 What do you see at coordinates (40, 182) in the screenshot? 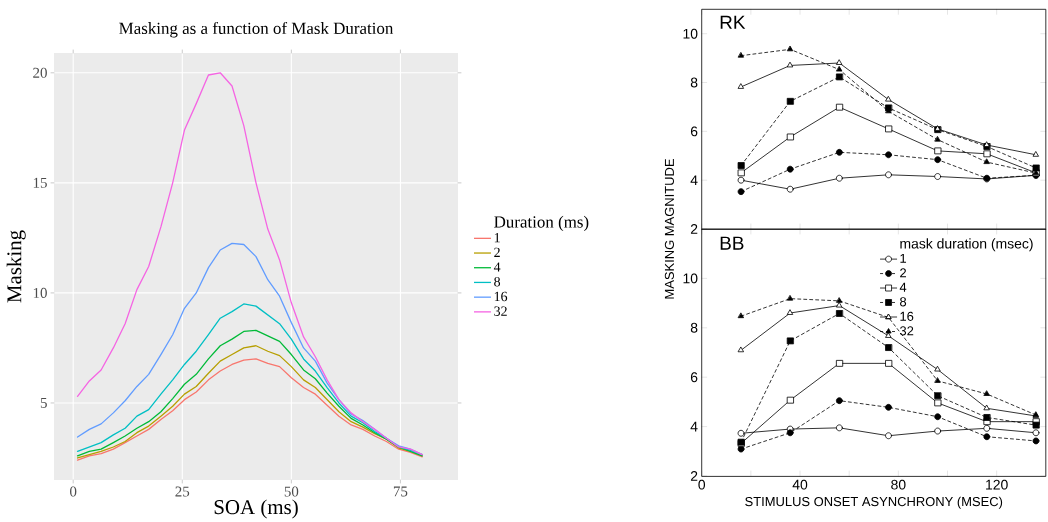
I see `y-tick-label: 15` at bounding box center [40, 182].